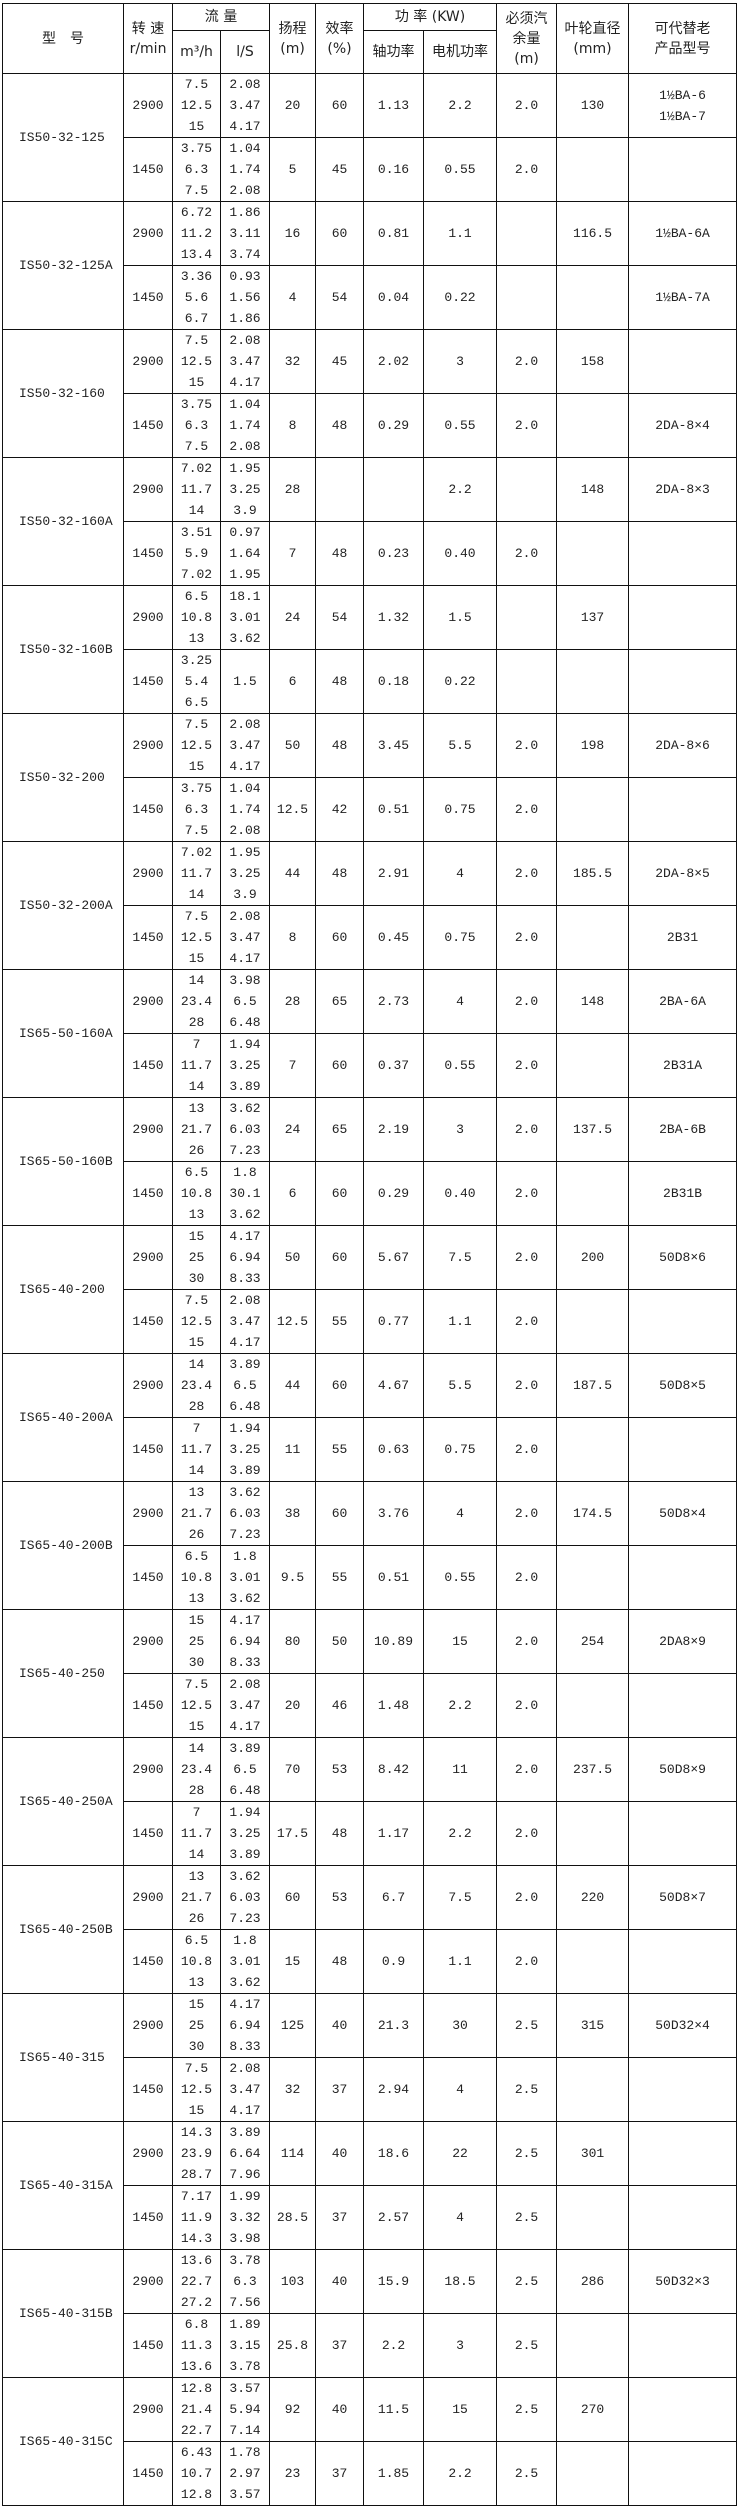  Describe the element at coordinates (196, 489) in the screenshot. I see `flow-m3h-cell: 7.02 11.7 14` at that location.